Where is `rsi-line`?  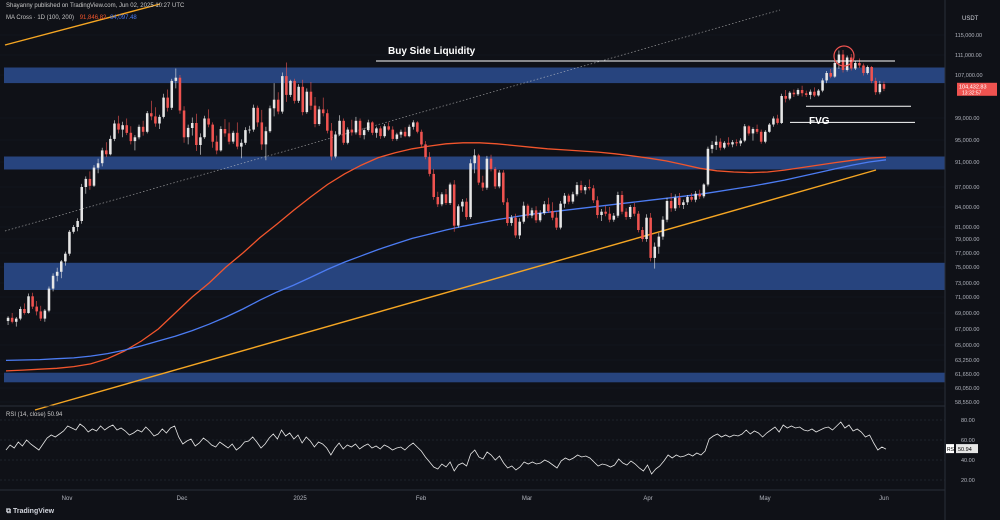
rsi-line is located at coordinates (446, 448).